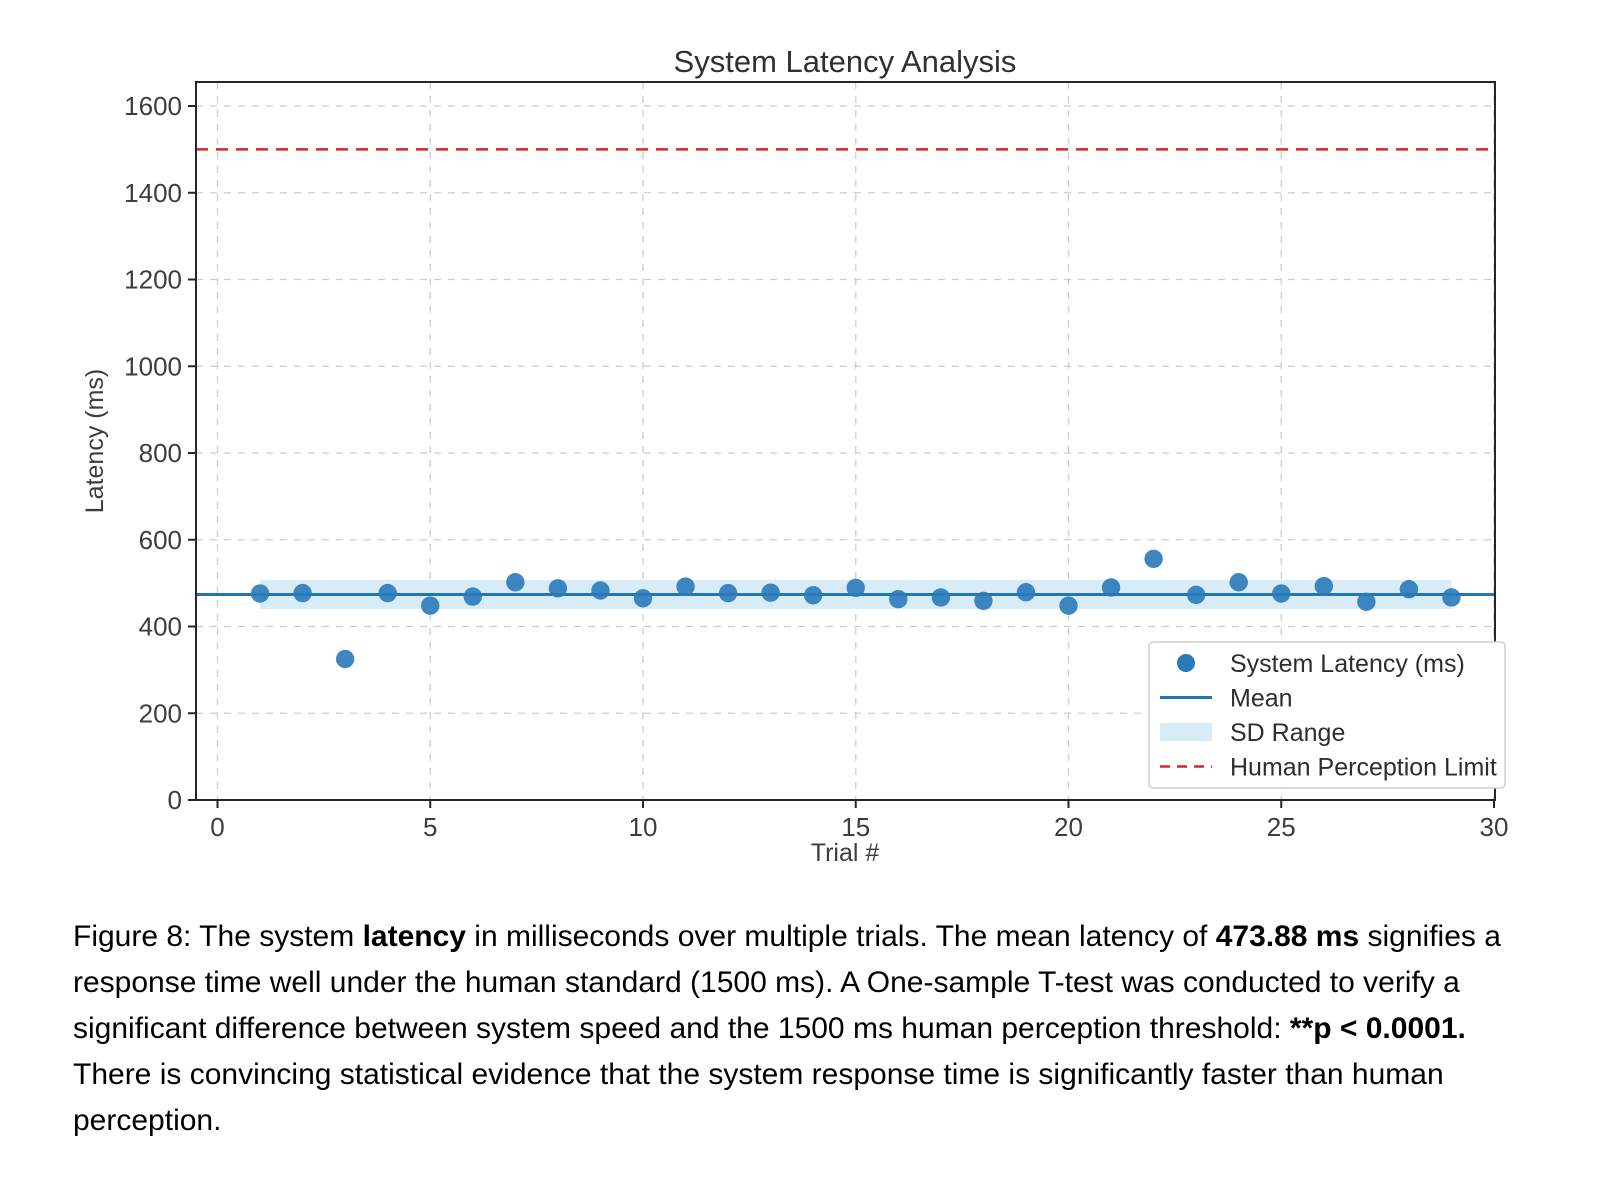 The image size is (1598, 1192). I want to click on caption-segment: Figure 8: The system, so click(218, 936).